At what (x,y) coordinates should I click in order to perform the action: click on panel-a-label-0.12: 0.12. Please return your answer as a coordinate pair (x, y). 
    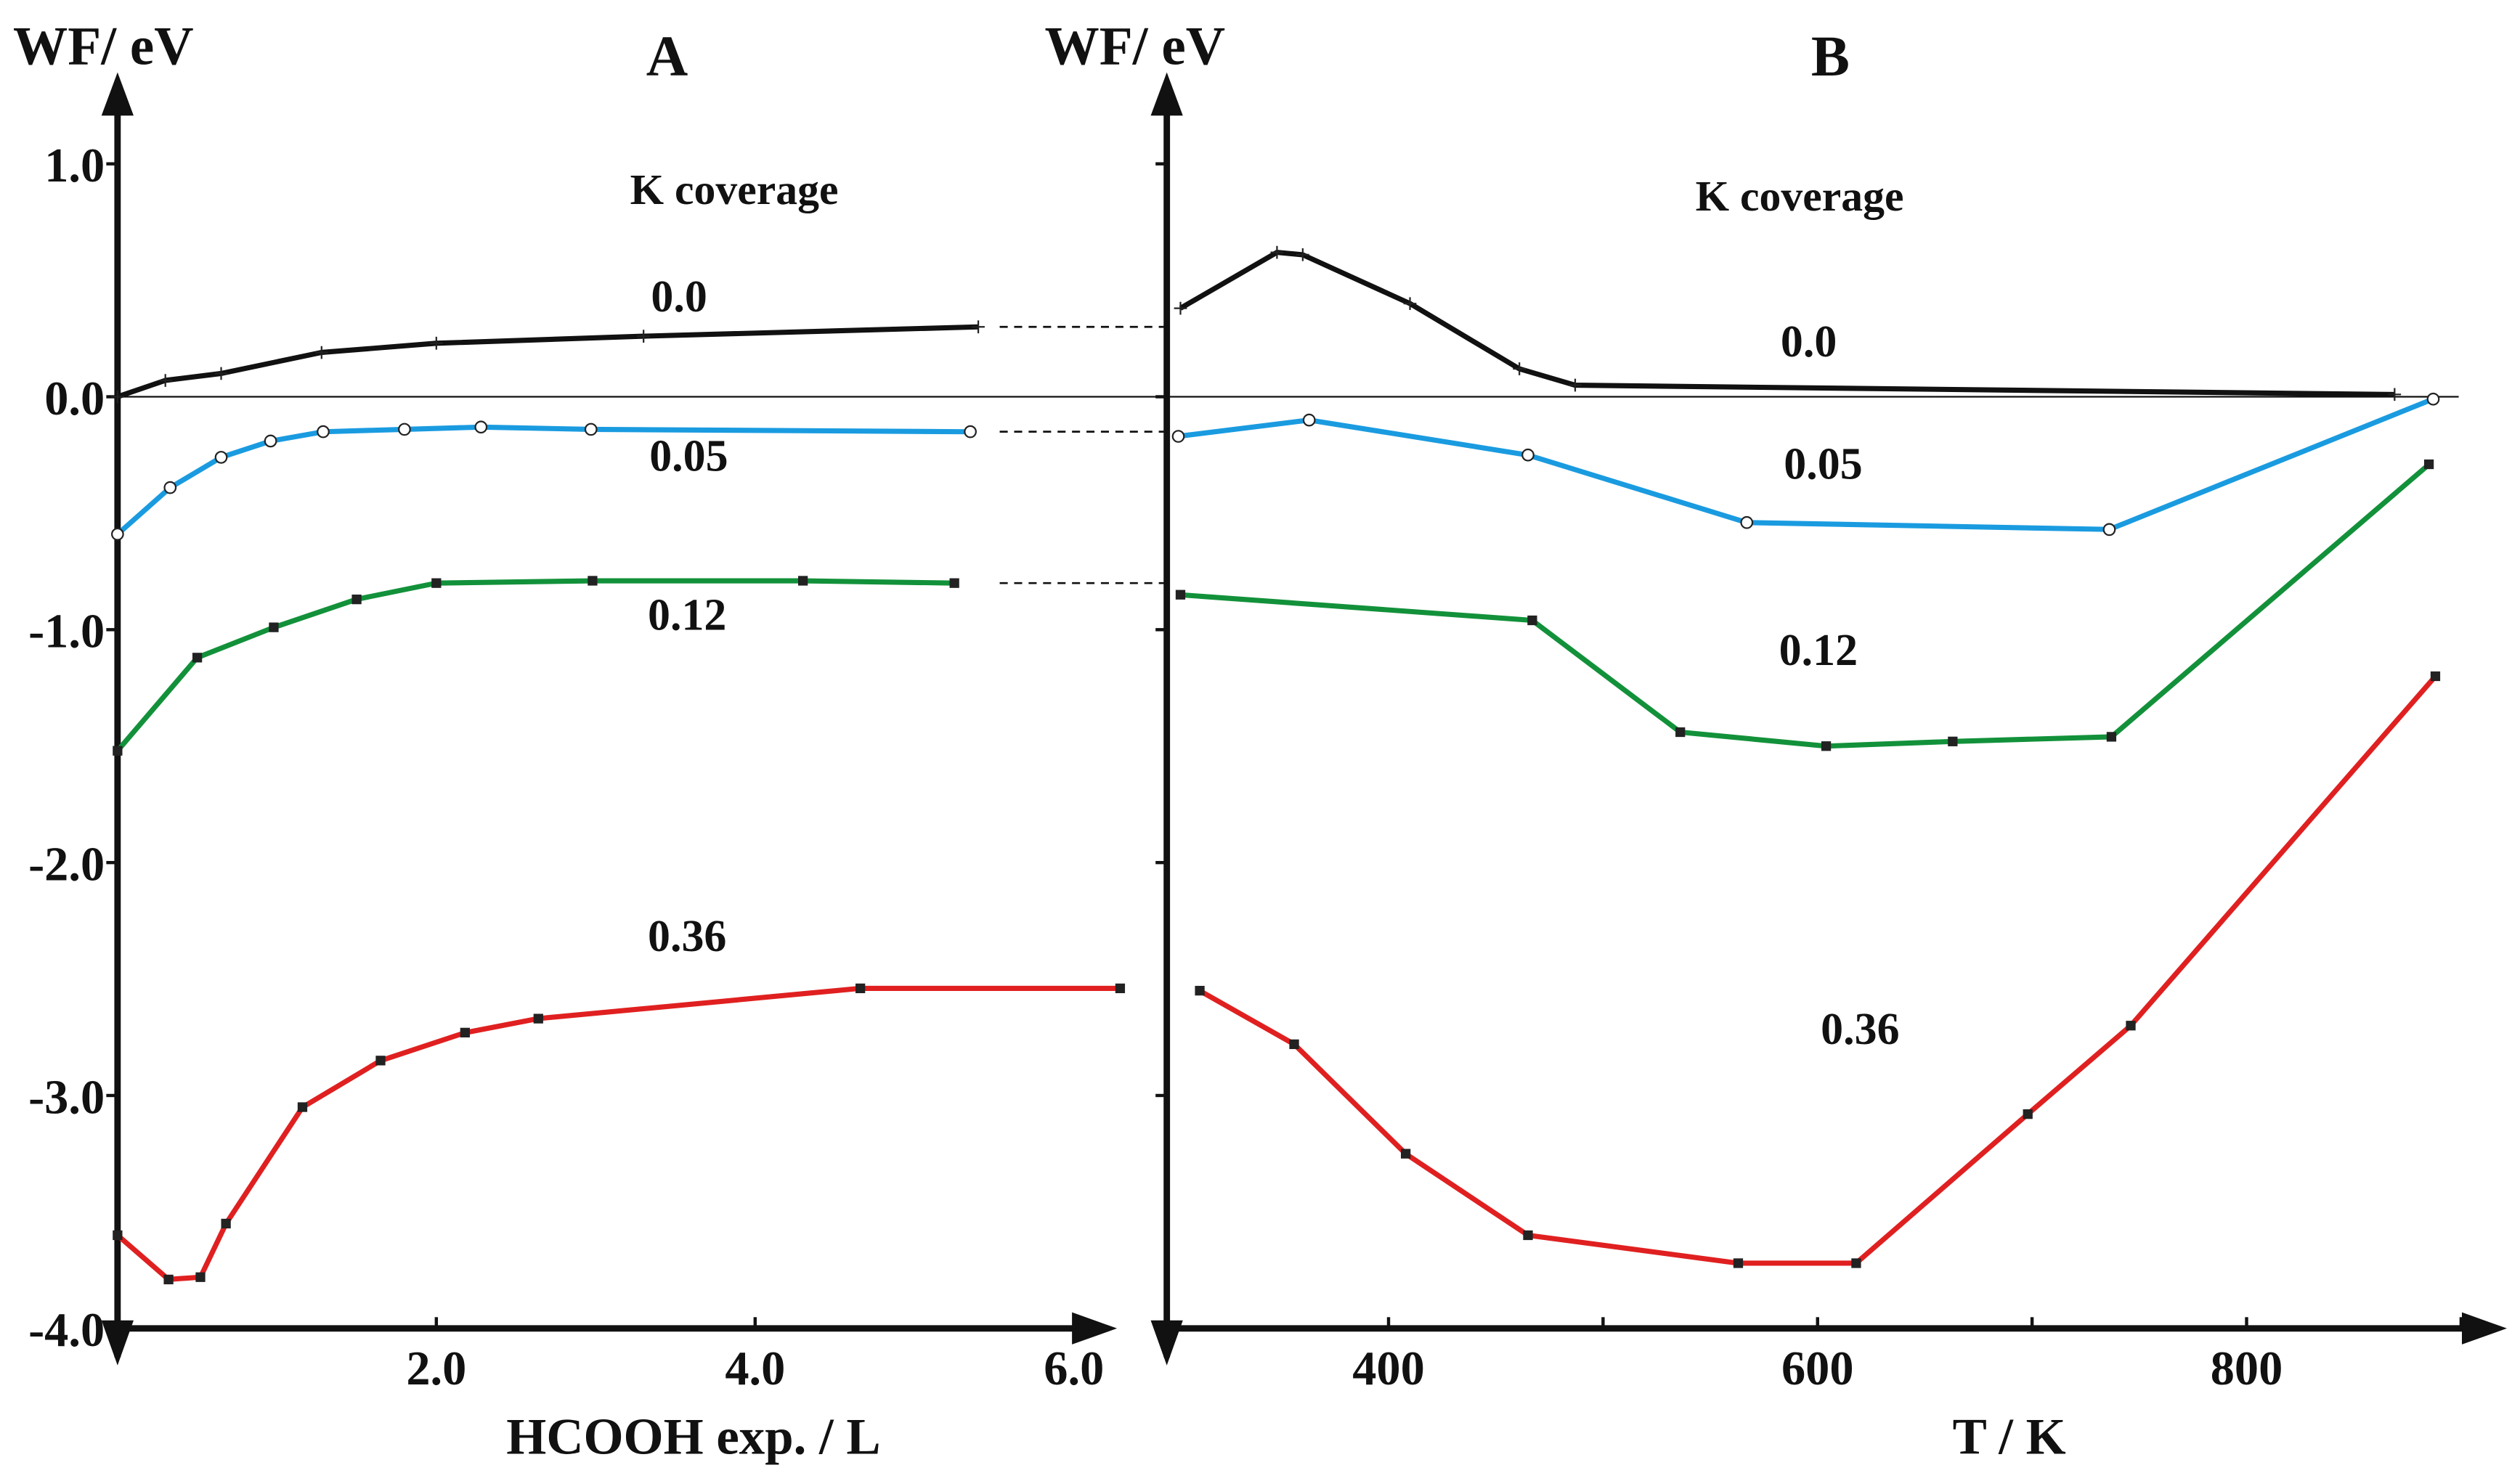
    Looking at the image, I should click on (687, 615).